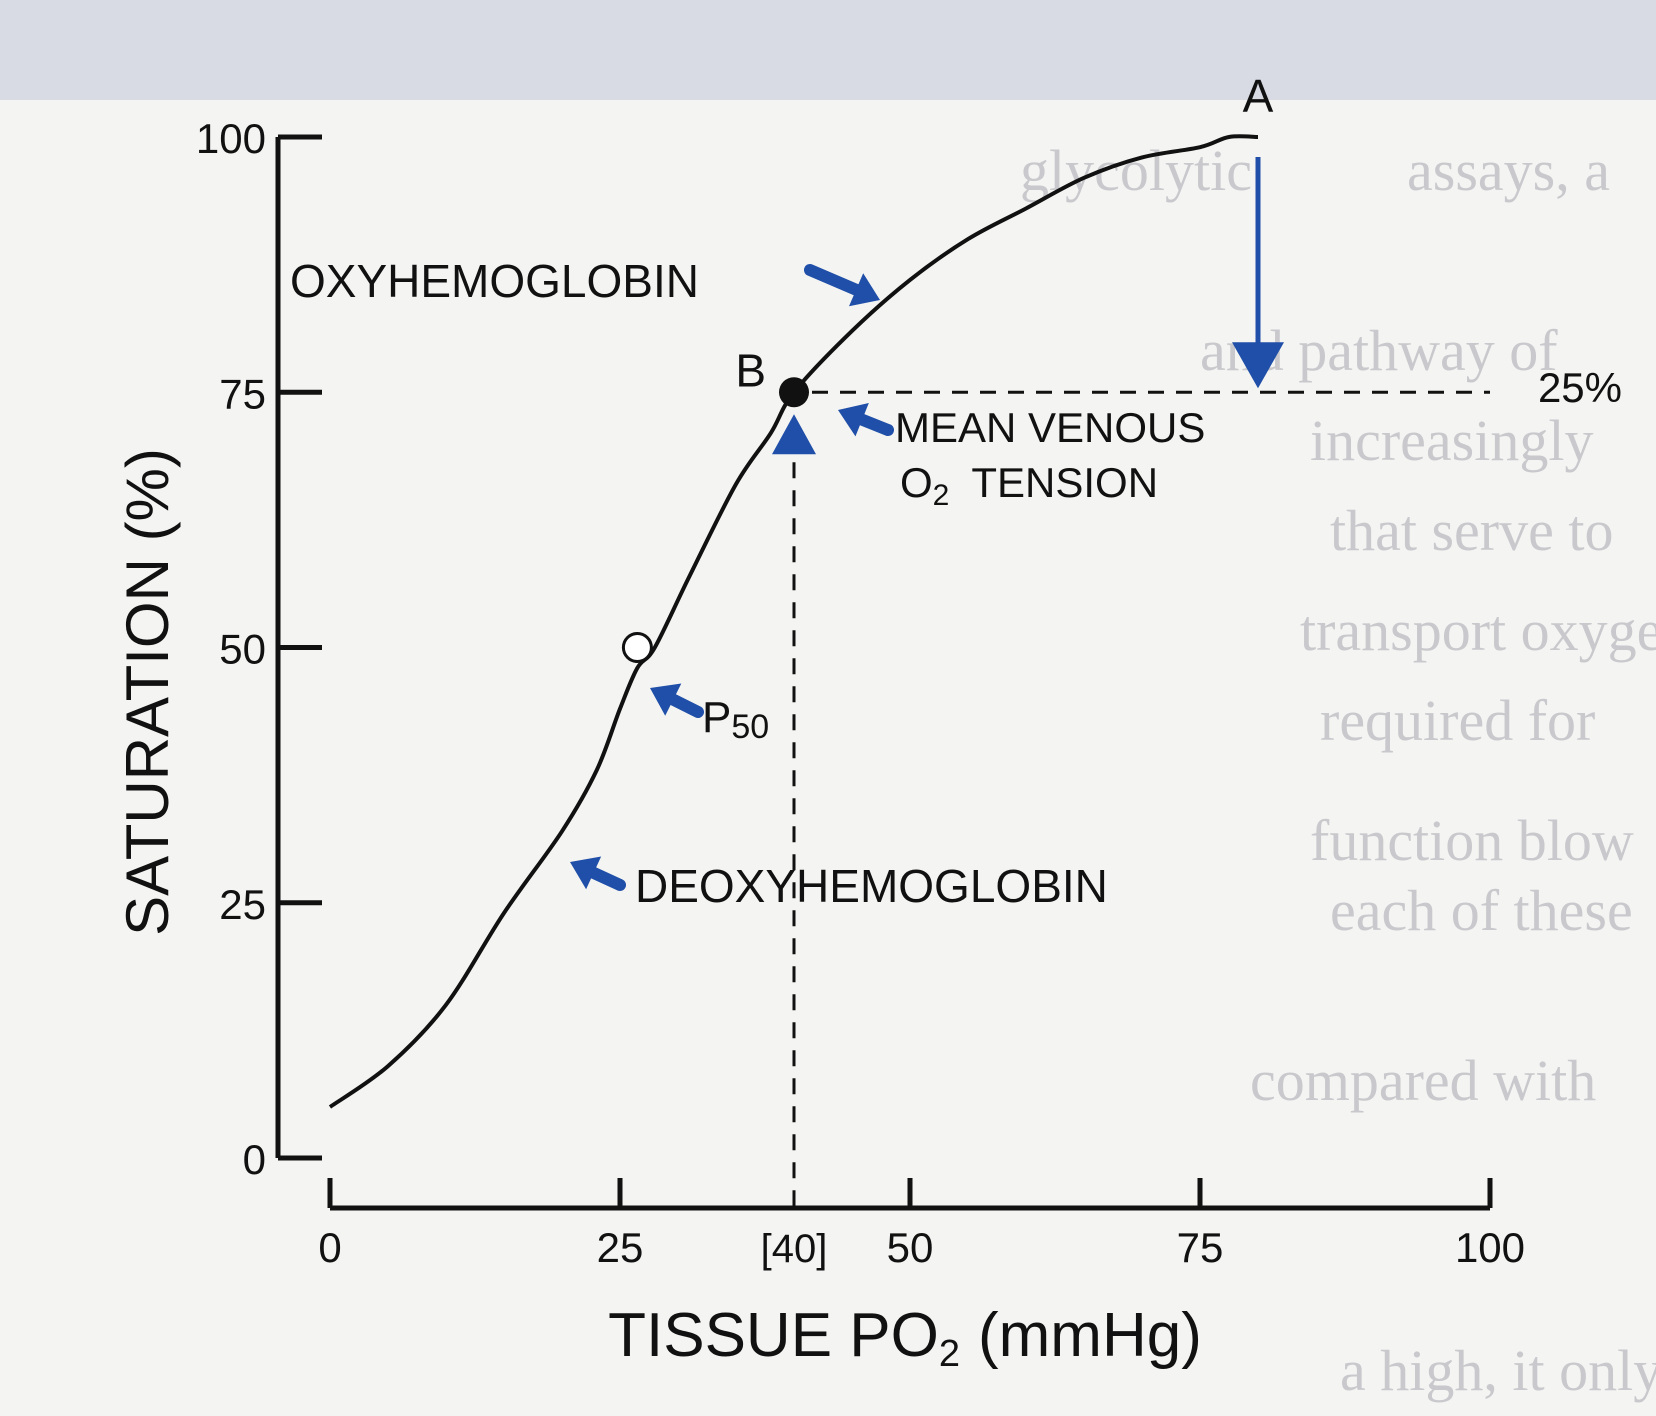 Image resolution: width=1656 pixels, height=1416 pixels. Describe the element at coordinates (1472, 840) in the screenshot. I see `background-text-line: function blow` at that location.